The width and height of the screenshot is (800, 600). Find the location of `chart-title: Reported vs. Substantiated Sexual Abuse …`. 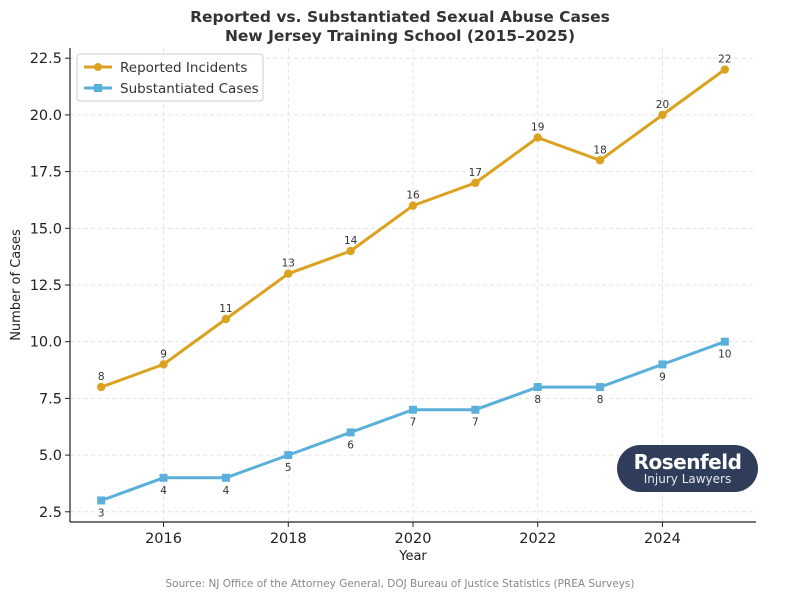

chart-title: Reported vs. Substantiated Sexual Abuse … is located at coordinates (400, 17).